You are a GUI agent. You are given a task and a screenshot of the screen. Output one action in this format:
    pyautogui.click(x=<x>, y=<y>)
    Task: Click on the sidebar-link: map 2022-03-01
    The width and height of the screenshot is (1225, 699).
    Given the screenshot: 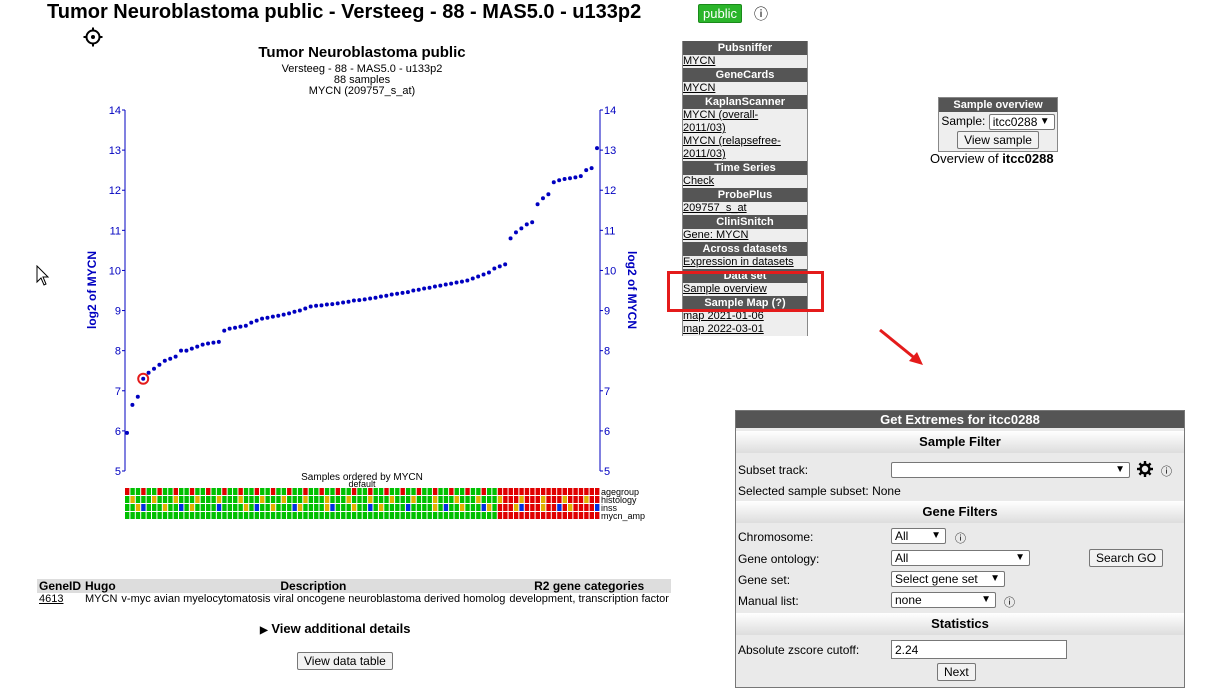 What is the action you would take?
    pyautogui.click(x=723, y=329)
    